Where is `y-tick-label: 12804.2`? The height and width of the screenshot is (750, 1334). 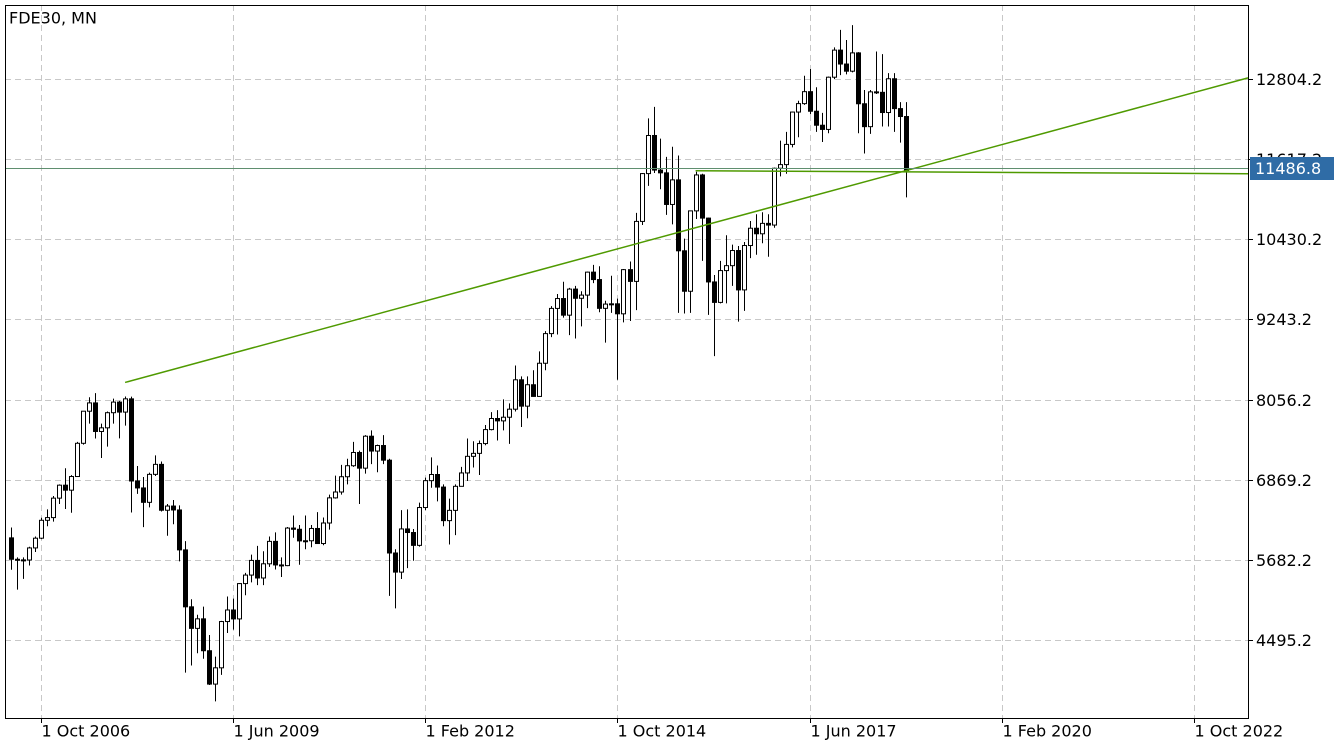 y-tick-label: 12804.2 is located at coordinates (1289, 79).